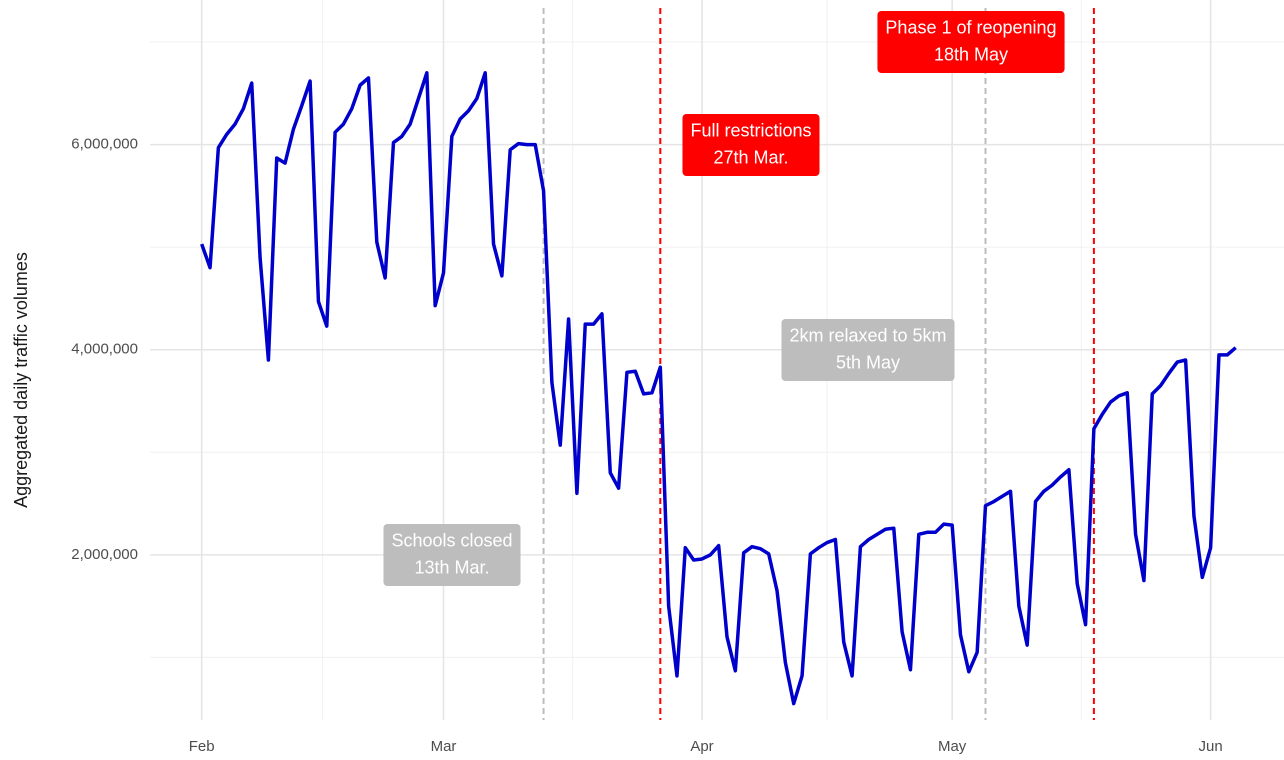  I want to click on x-tick-label: Mar, so click(444, 746).